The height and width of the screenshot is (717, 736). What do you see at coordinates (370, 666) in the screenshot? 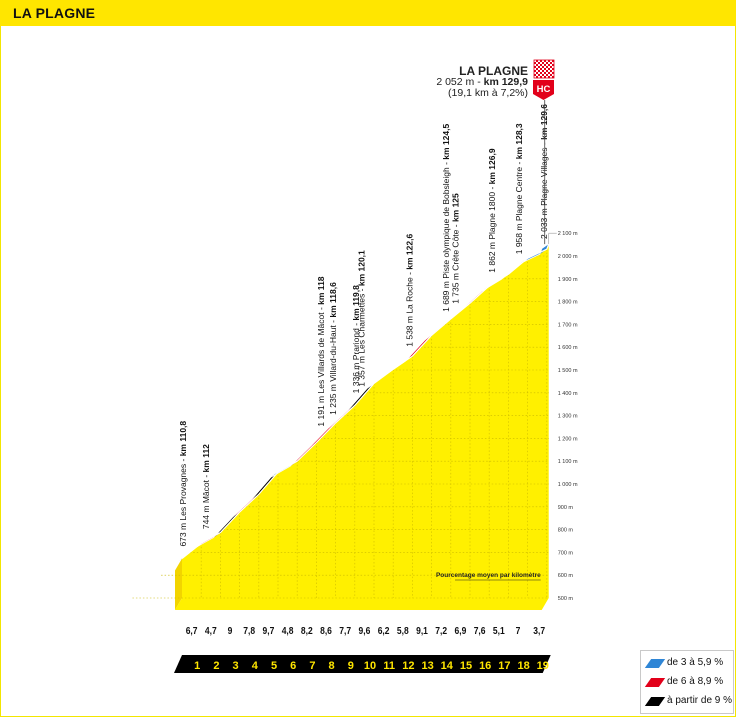
I see `km-label: 10` at bounding box center [370, 666].